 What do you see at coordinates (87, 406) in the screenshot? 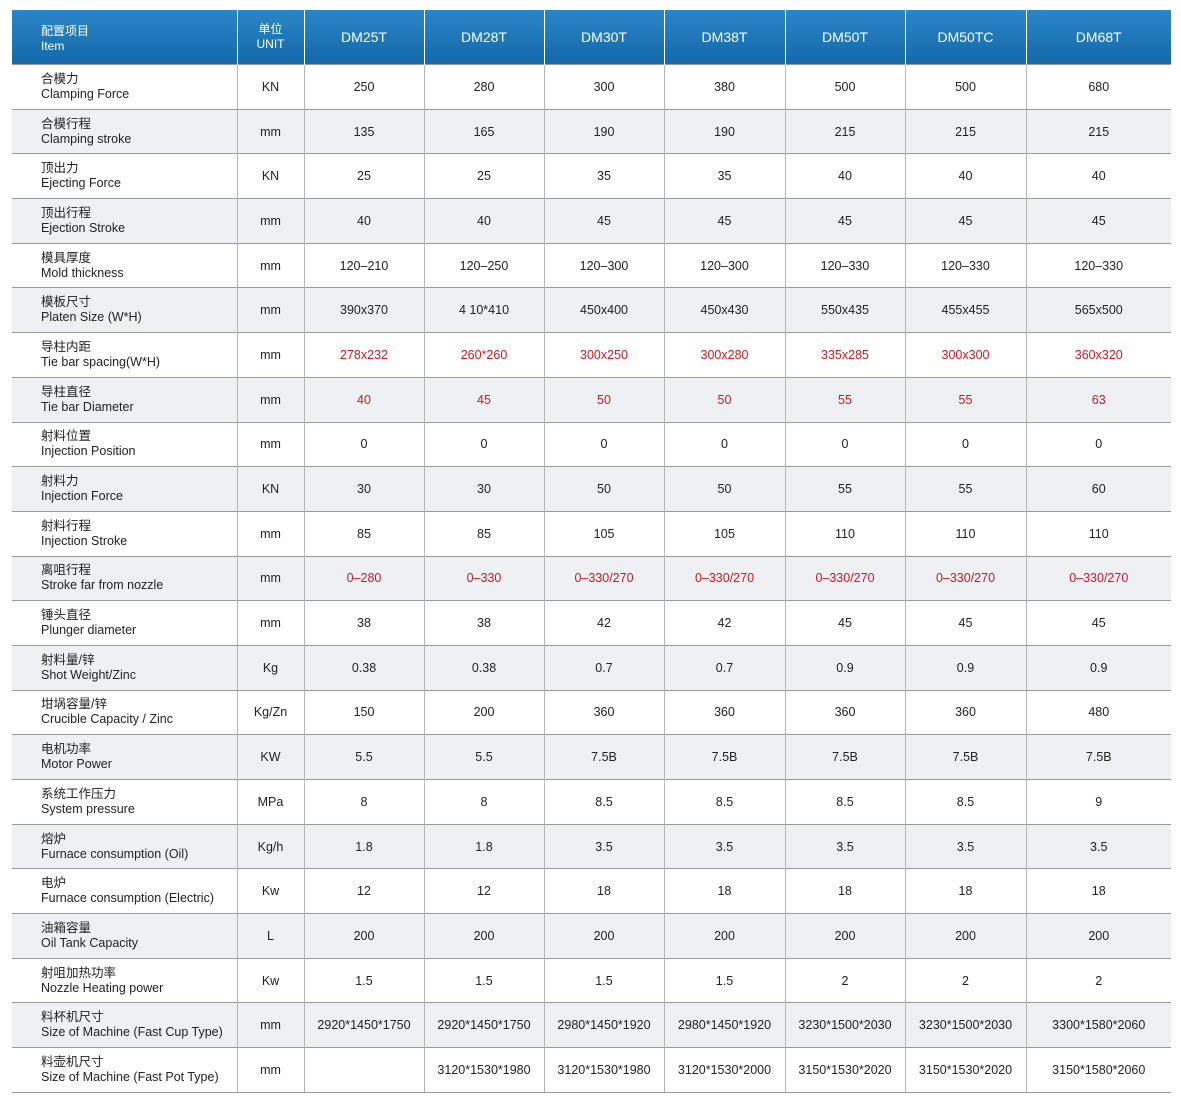
I see `item-en: Tie bar Diameter` at bounding box center [87, 406].